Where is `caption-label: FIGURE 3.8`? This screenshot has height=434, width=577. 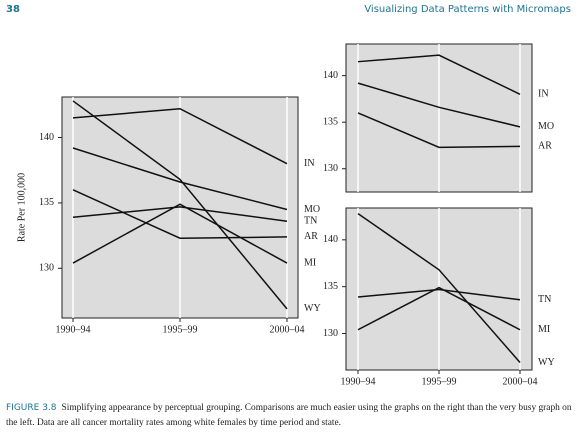 caption-label: FIGURE 3.8 is located at coordinates (31, 408).